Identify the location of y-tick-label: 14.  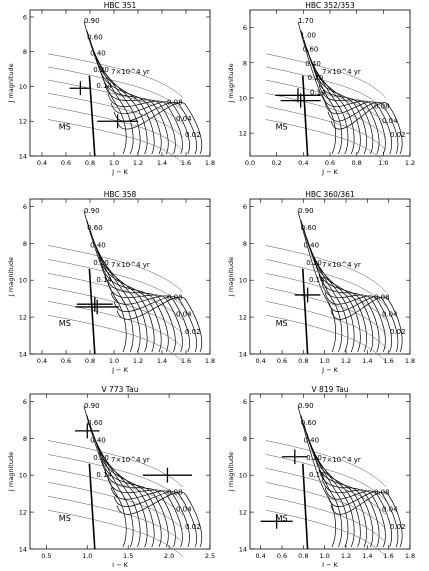
(23, 355).